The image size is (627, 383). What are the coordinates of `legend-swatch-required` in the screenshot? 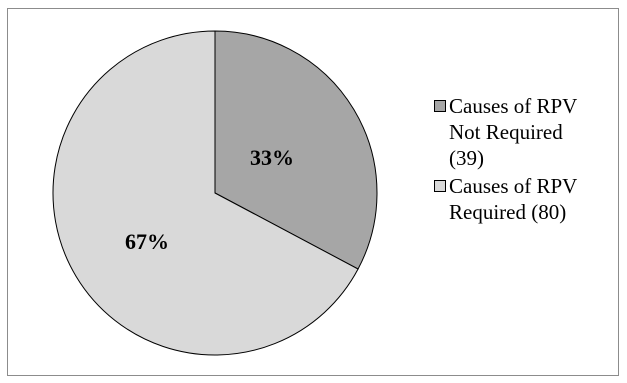 It's located at (440, 186).